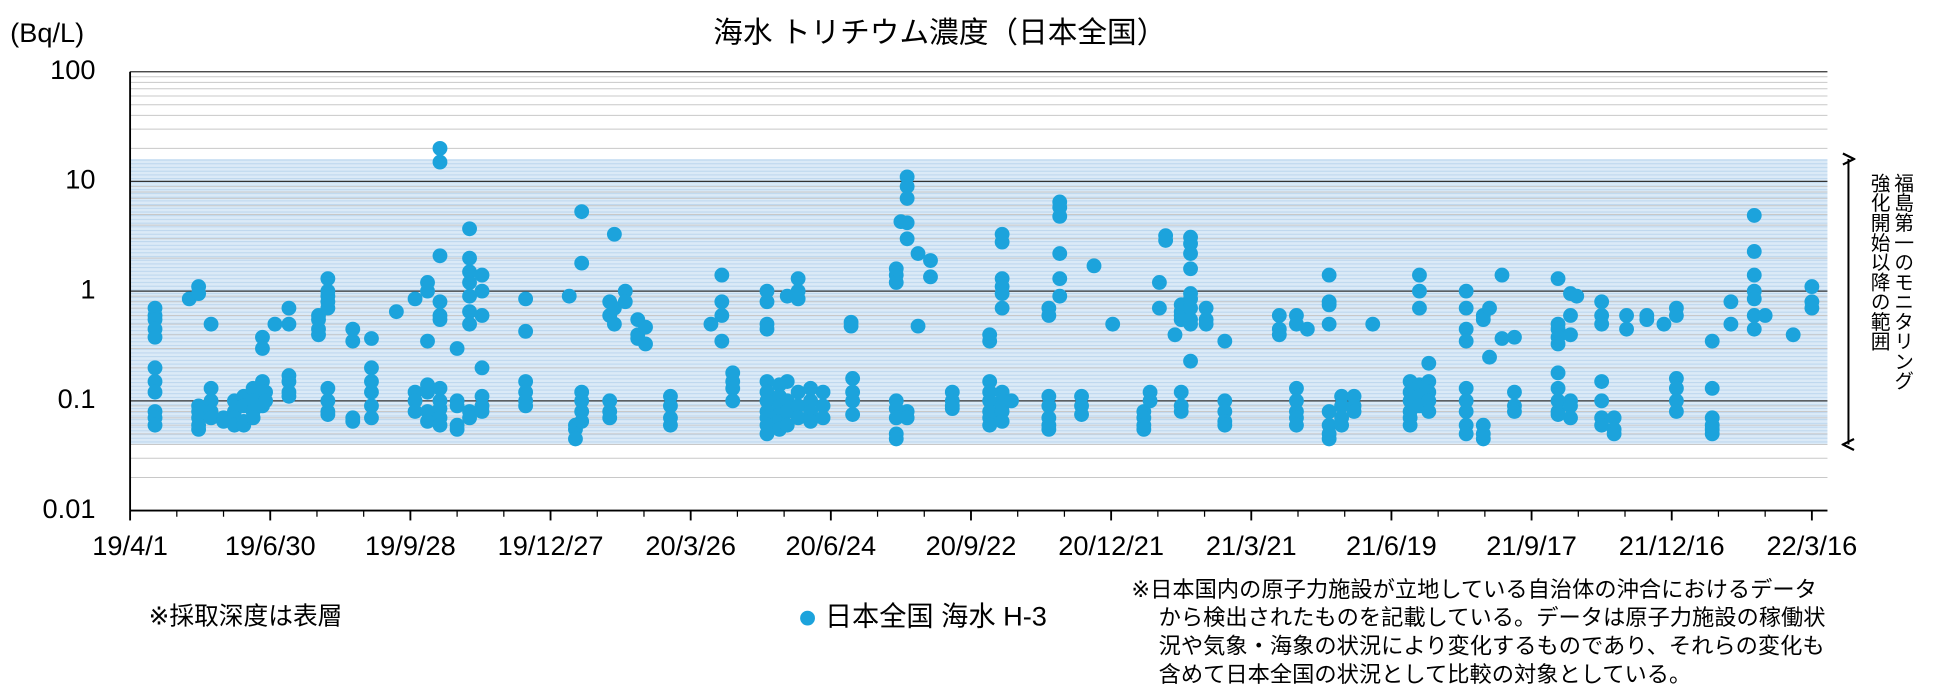  What do you see at coordinates (130, 545) in the screenshot?
I see `x-tick-label: 19/4/1` at bounding box center [130, 545].